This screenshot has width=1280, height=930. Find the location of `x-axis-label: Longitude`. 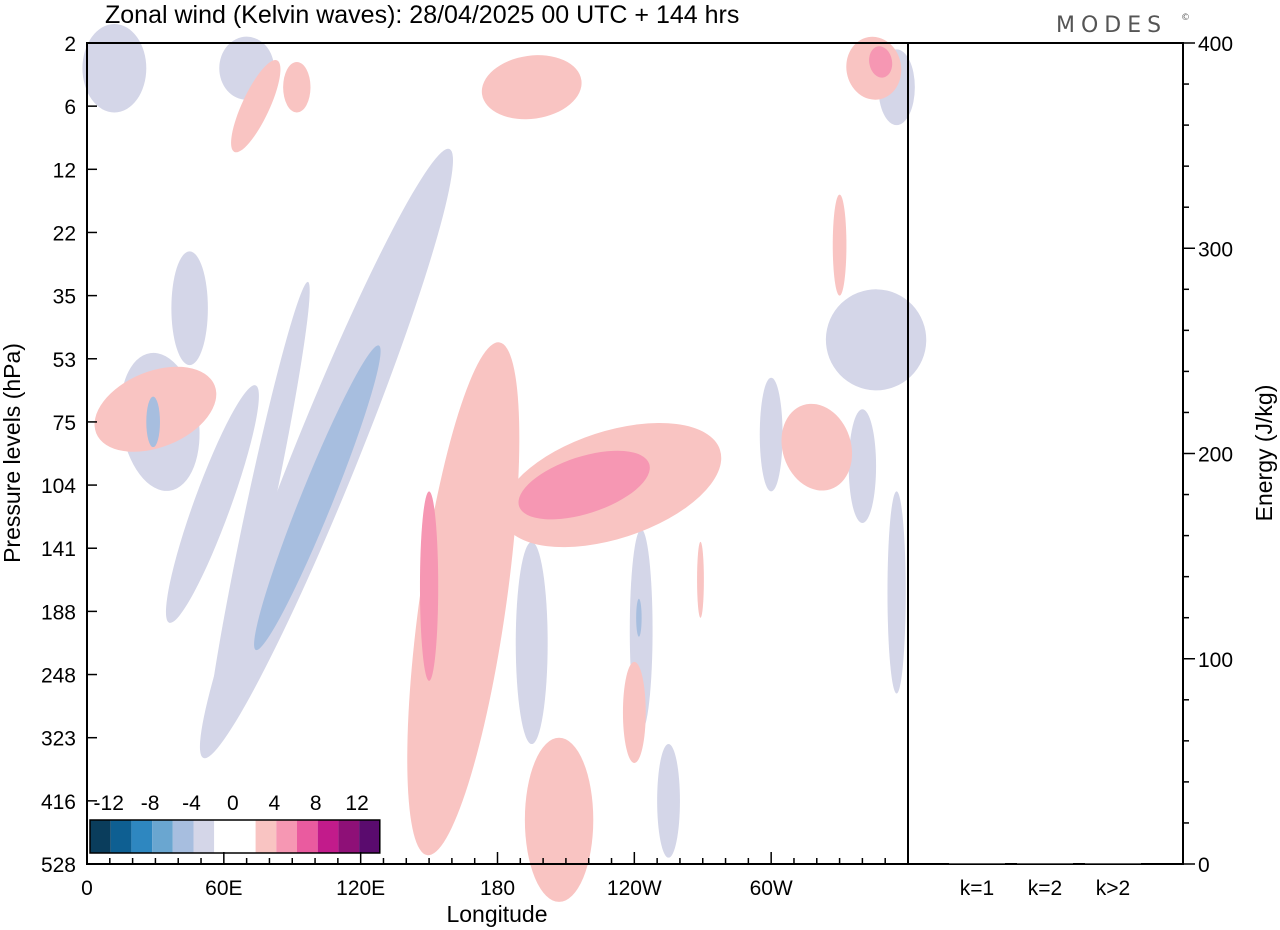

x-axis-label: Longitude is located at coordinates (496, 914).